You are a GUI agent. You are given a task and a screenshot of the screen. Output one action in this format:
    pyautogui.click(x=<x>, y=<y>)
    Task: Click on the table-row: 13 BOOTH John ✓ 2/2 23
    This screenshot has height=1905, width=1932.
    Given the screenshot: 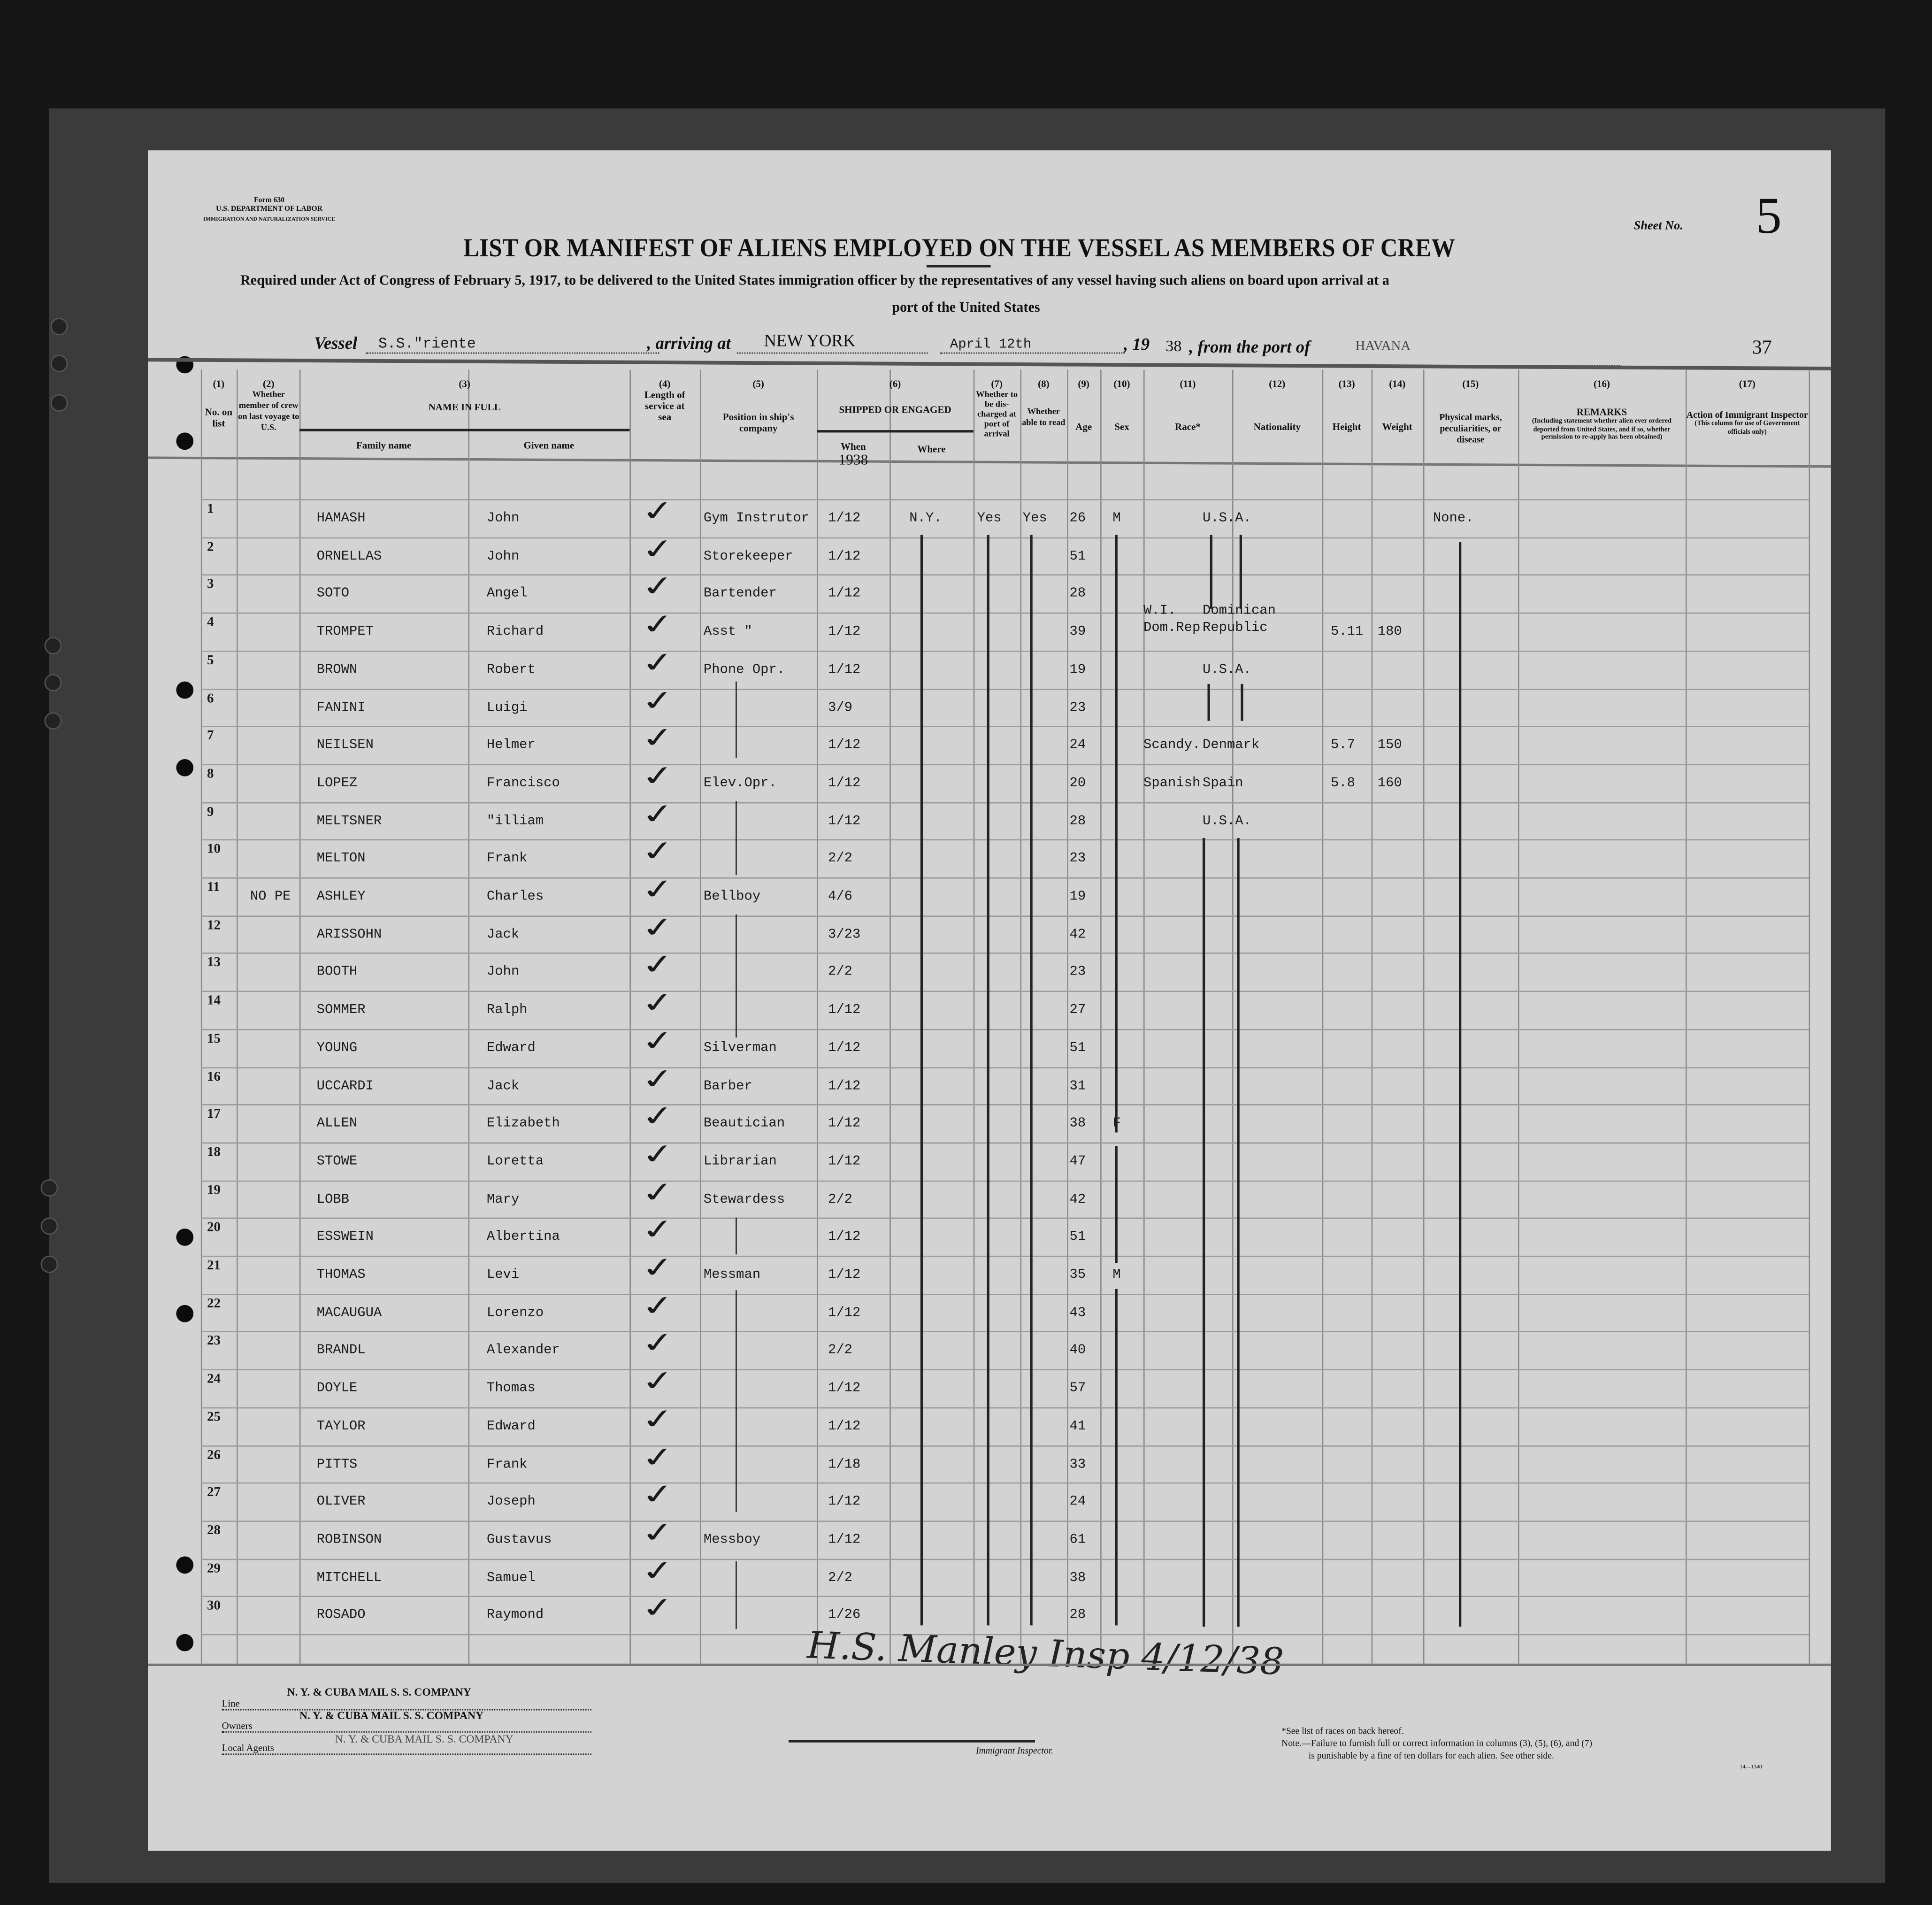 What is the action you would take?
    pyautogui.click(x=966, y=970)
    